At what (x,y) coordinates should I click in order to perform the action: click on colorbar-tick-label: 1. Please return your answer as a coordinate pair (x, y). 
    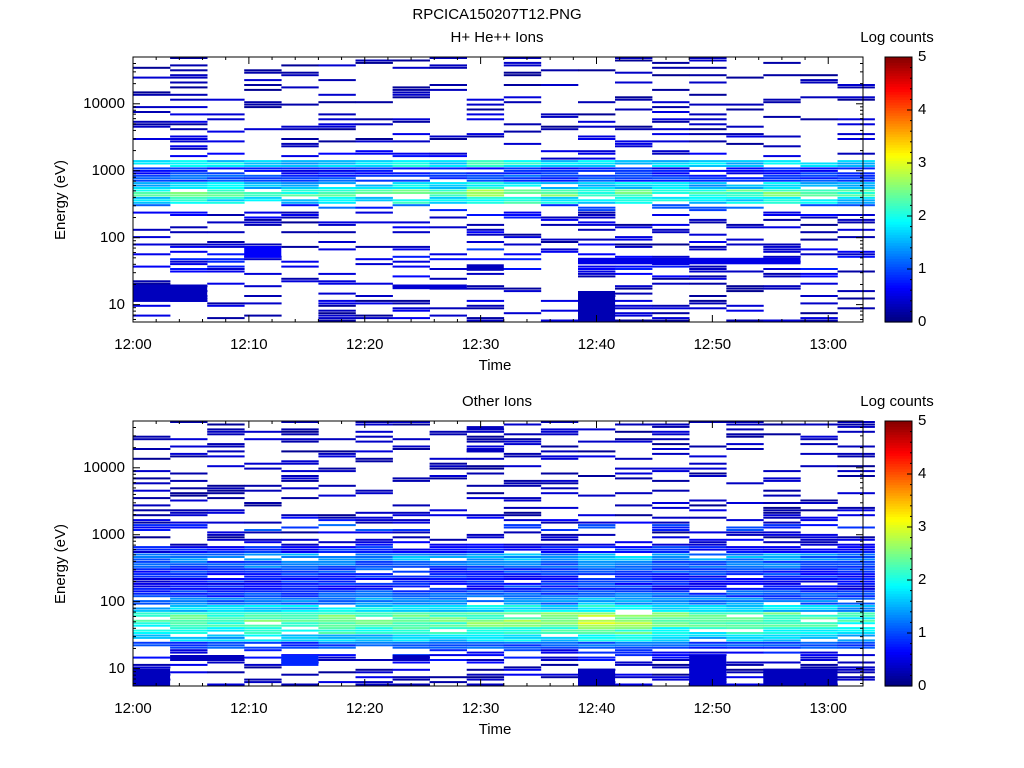
    Looking at the image, I should click on (922, 268).